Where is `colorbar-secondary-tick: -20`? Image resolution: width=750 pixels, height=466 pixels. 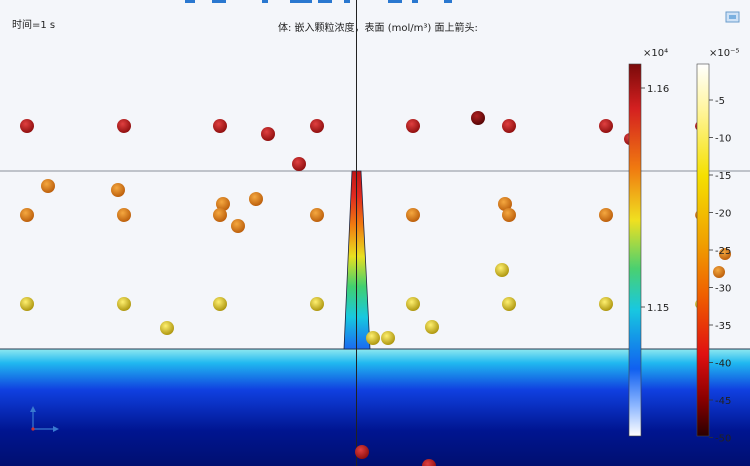
colorbar-secondary-tick: -20 is located at coordinates (723, 214).